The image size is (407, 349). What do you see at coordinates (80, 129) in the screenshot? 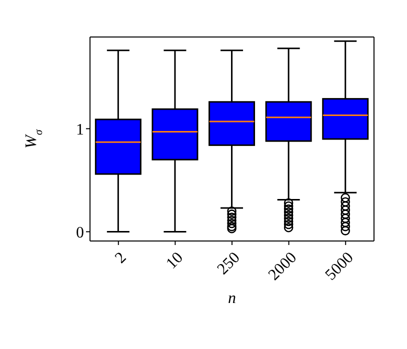
I see `y-tick-label: 1` at bounding box center [80, 129].